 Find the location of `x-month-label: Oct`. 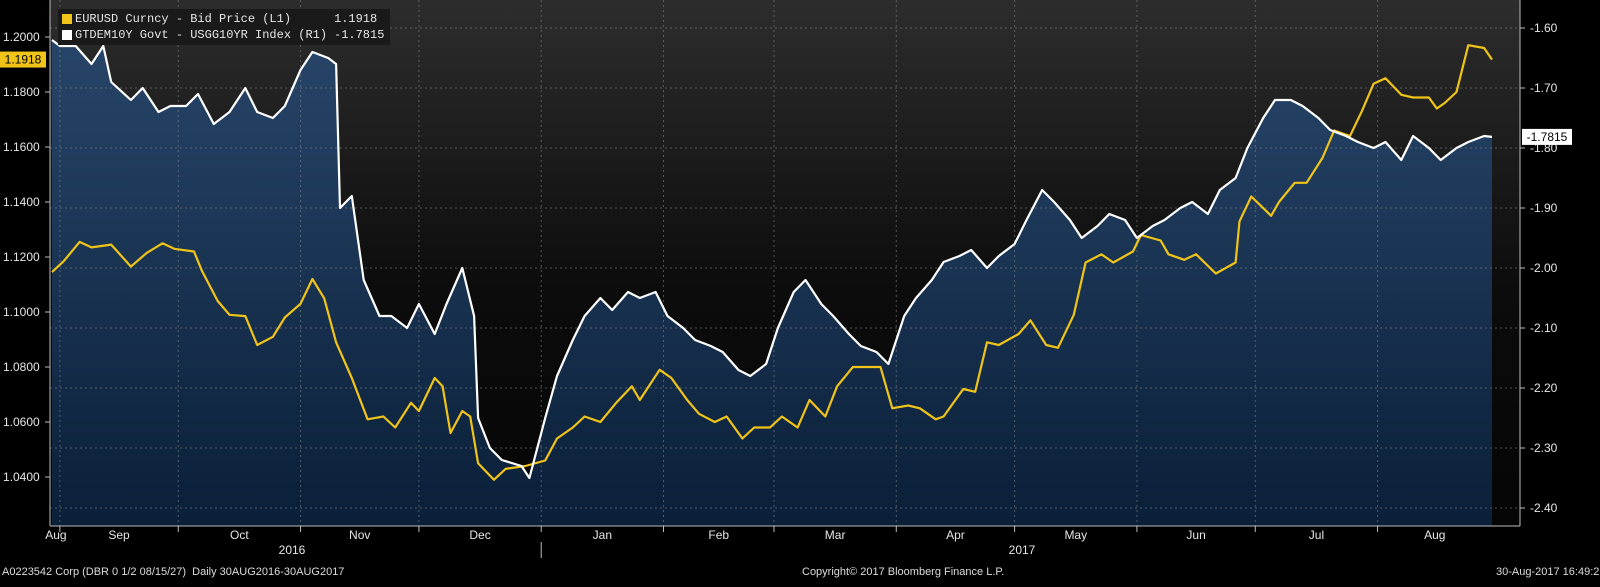

x-month-label: Oct is located at coordinates (239, 535).